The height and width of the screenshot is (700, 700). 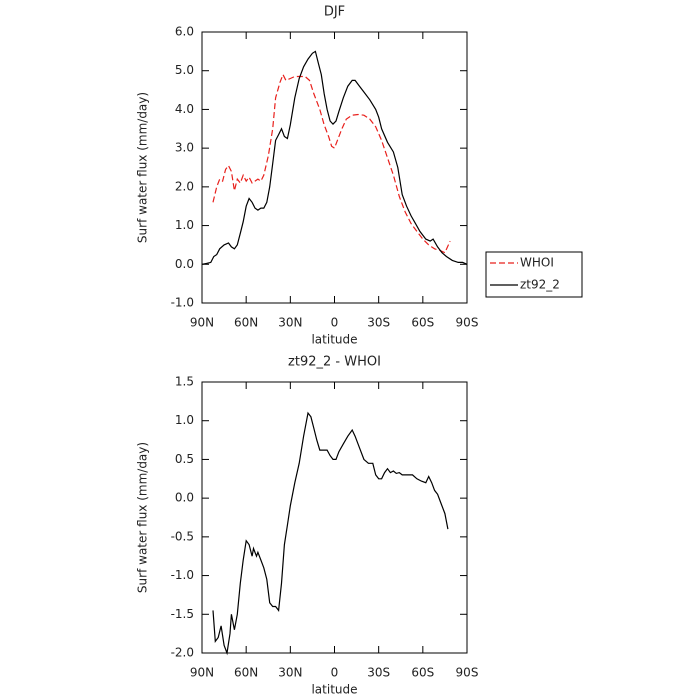 What do you see at coordinates (184, 148) in the screenshot?
I see `y-tick-label: 3.0` at bounding box center [184, 148].